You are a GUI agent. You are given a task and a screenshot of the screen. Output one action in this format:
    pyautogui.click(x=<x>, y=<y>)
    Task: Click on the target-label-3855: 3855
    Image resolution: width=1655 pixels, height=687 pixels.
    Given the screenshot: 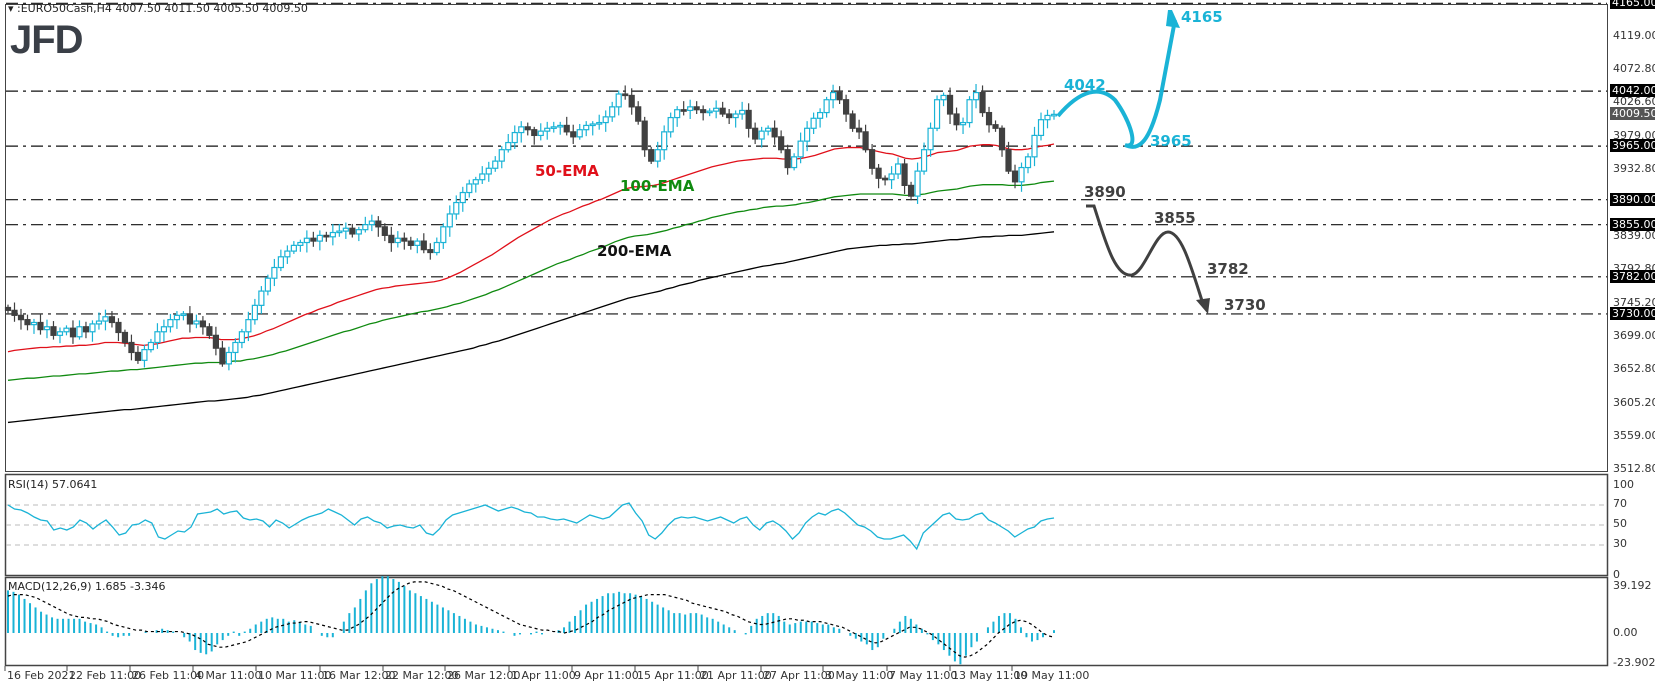 What is the action you would take?
    pyautogui.click(x=1175, y=218)
    